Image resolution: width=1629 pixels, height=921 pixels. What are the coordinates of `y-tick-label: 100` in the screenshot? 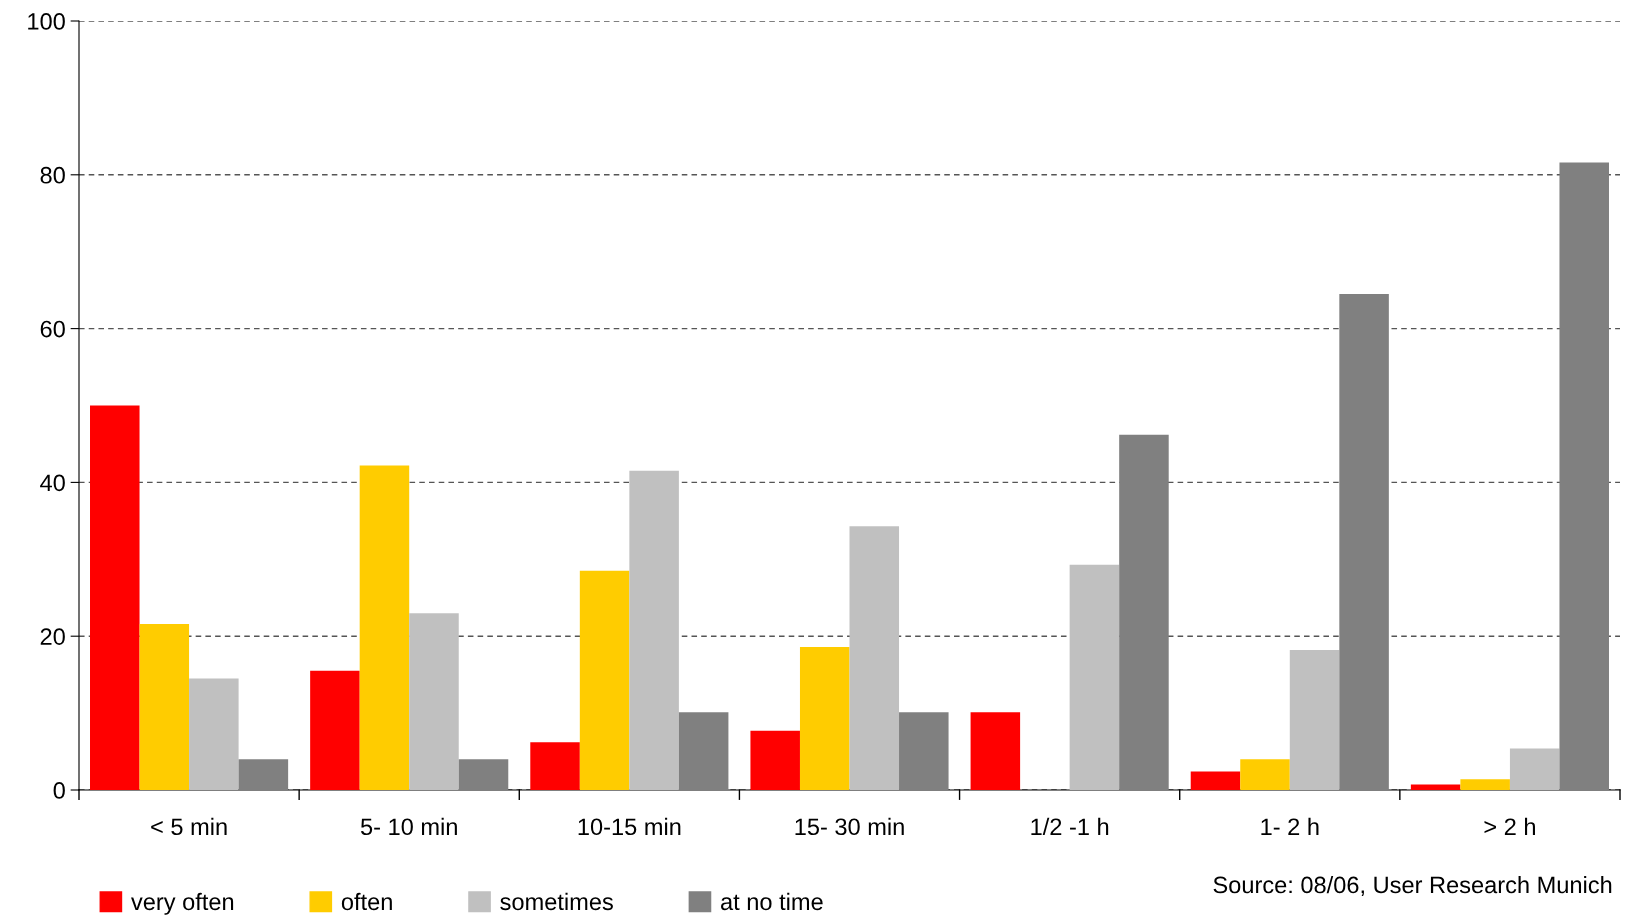 It's located at (46, 21).